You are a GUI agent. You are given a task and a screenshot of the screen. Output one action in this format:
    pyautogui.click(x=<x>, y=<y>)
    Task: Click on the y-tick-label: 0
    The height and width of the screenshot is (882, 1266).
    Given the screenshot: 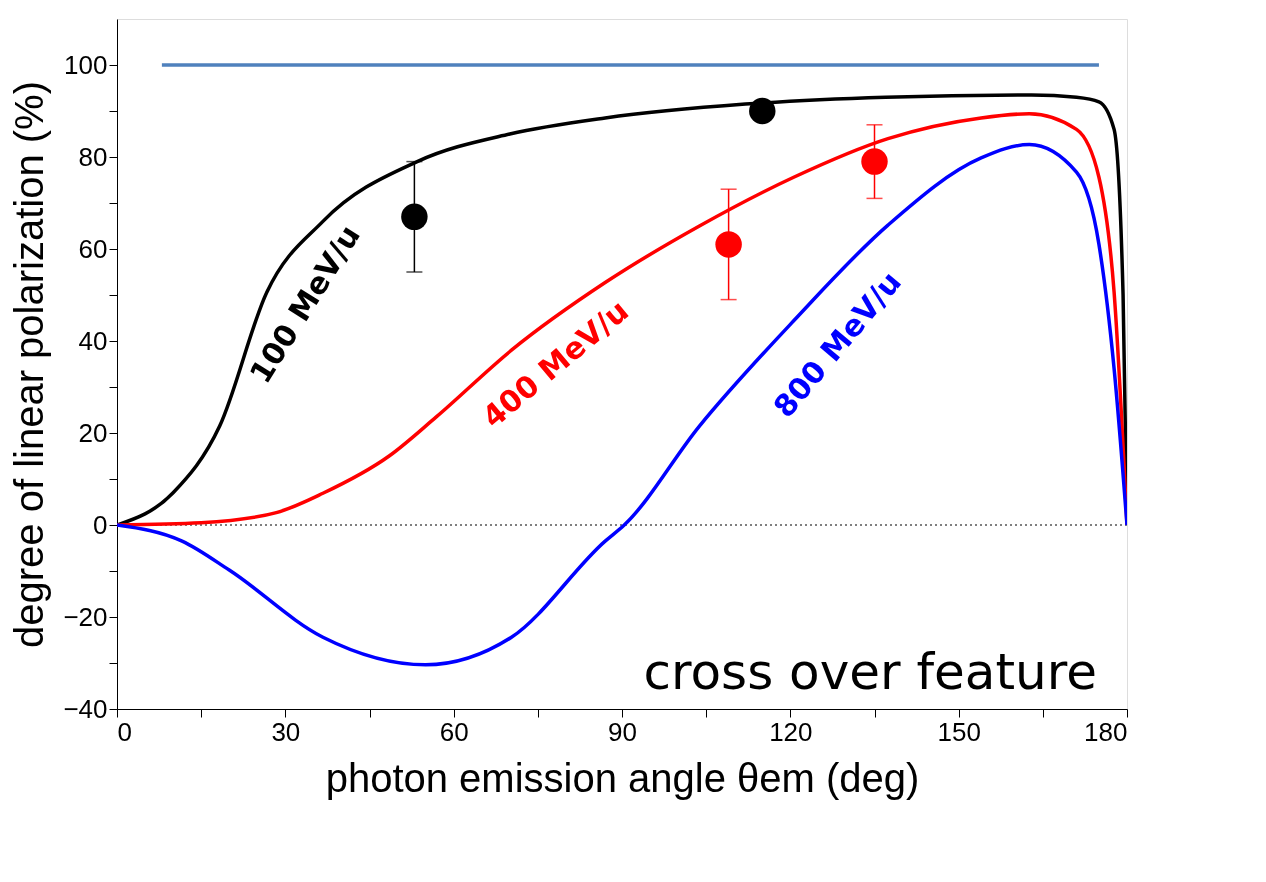 What is the action you would take?
    pyautogui.click(x=100, y=524)
    